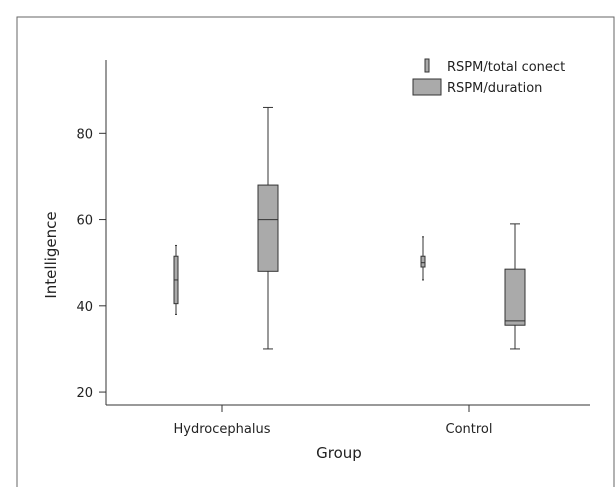 The width and height of the screenshot is (615, 487). Describe the element at coordinates (84, 221) in the screenshot. I see `y-tick-label: 60` at that location.